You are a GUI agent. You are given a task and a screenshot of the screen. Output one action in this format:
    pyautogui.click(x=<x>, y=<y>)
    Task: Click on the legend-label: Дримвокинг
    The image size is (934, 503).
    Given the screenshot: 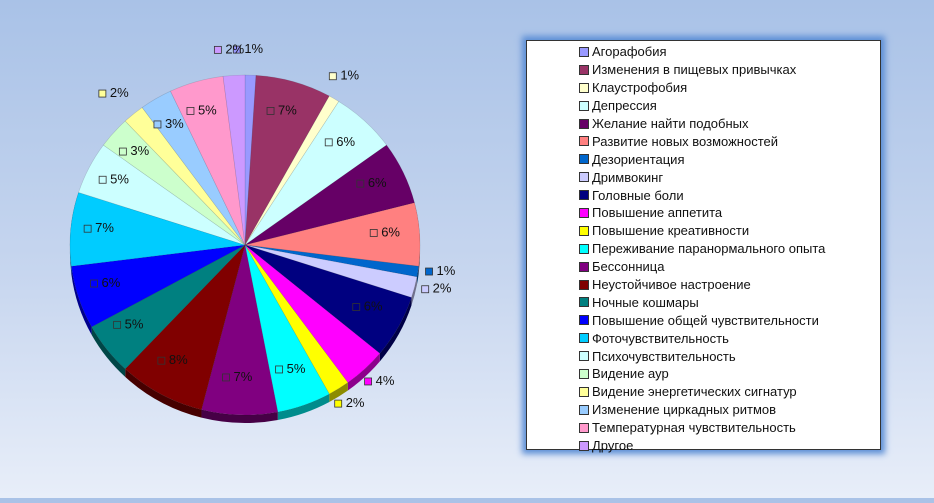 What is the action you would take?
    pyautogui.click(x=628, y=177)
    